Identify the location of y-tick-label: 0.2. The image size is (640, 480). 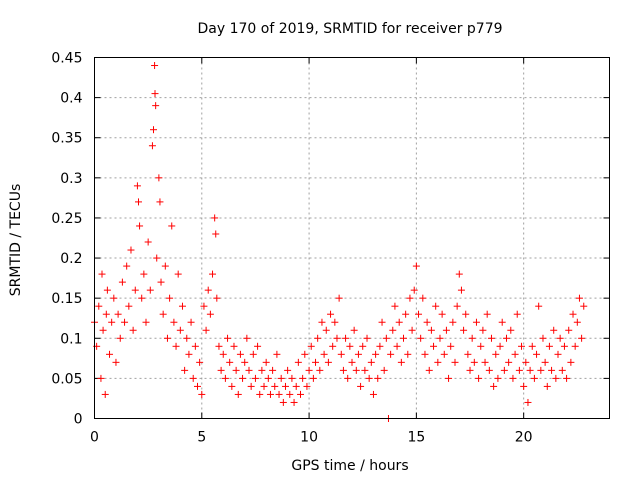
(71, 259).